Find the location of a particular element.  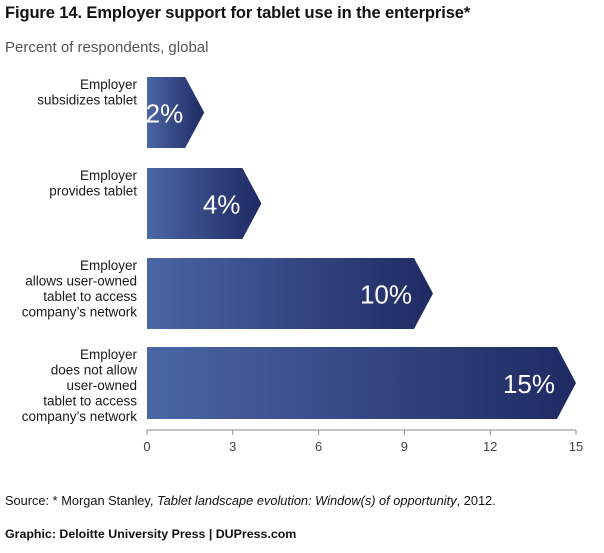

category-label-line: user-owned is located at coordinates (101, 385).